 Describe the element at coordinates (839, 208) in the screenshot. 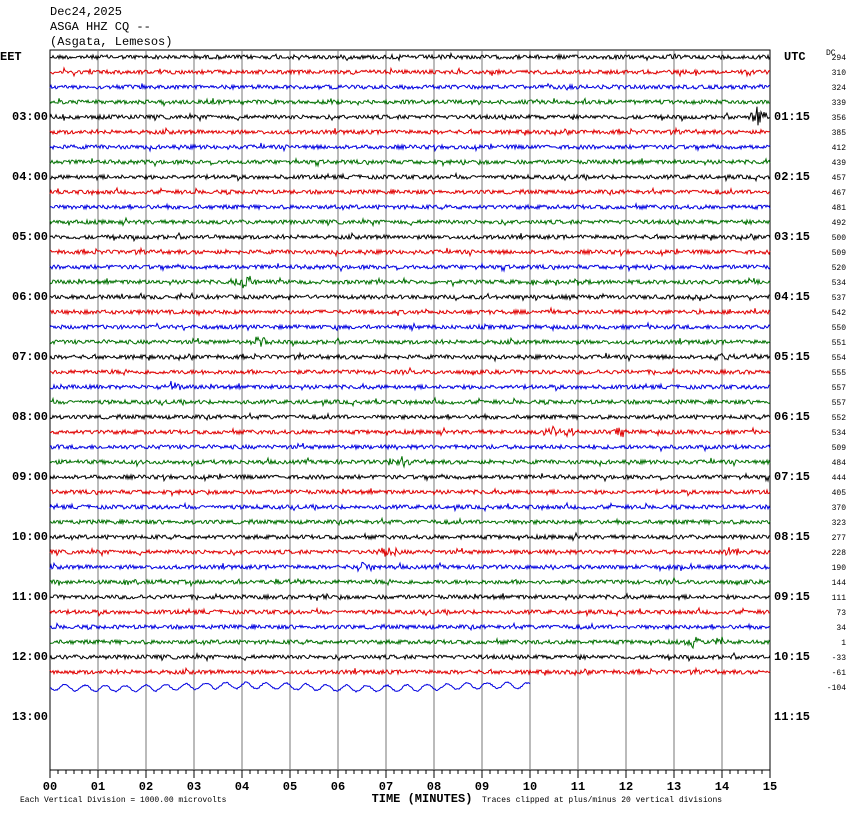

I see `dc-offset: 481` at that location.